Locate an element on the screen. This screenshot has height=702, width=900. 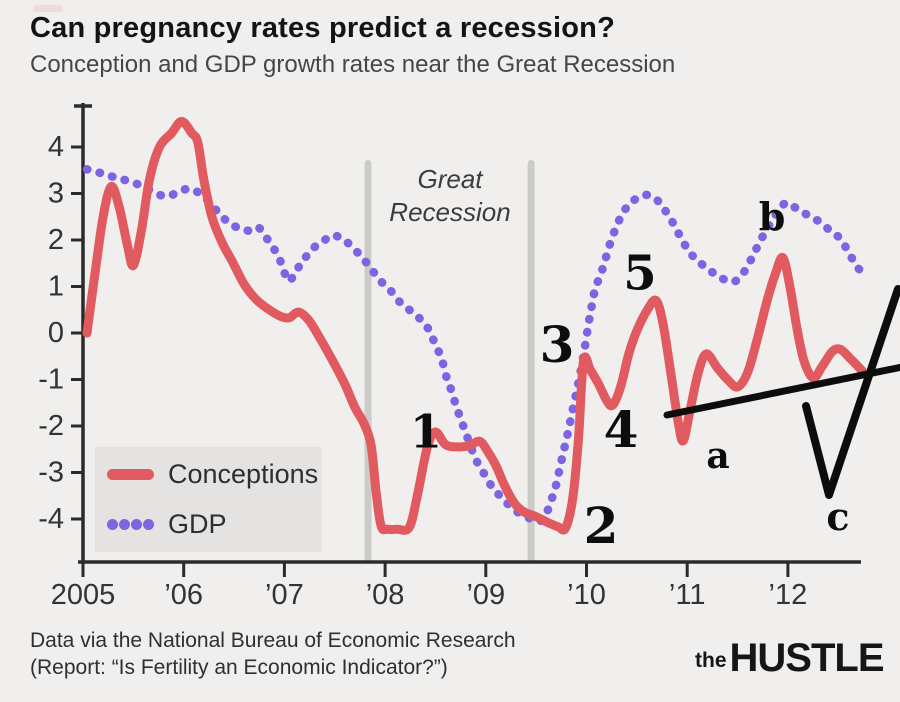
x-tick-label: 2005 is located at coordinates (83, 595).